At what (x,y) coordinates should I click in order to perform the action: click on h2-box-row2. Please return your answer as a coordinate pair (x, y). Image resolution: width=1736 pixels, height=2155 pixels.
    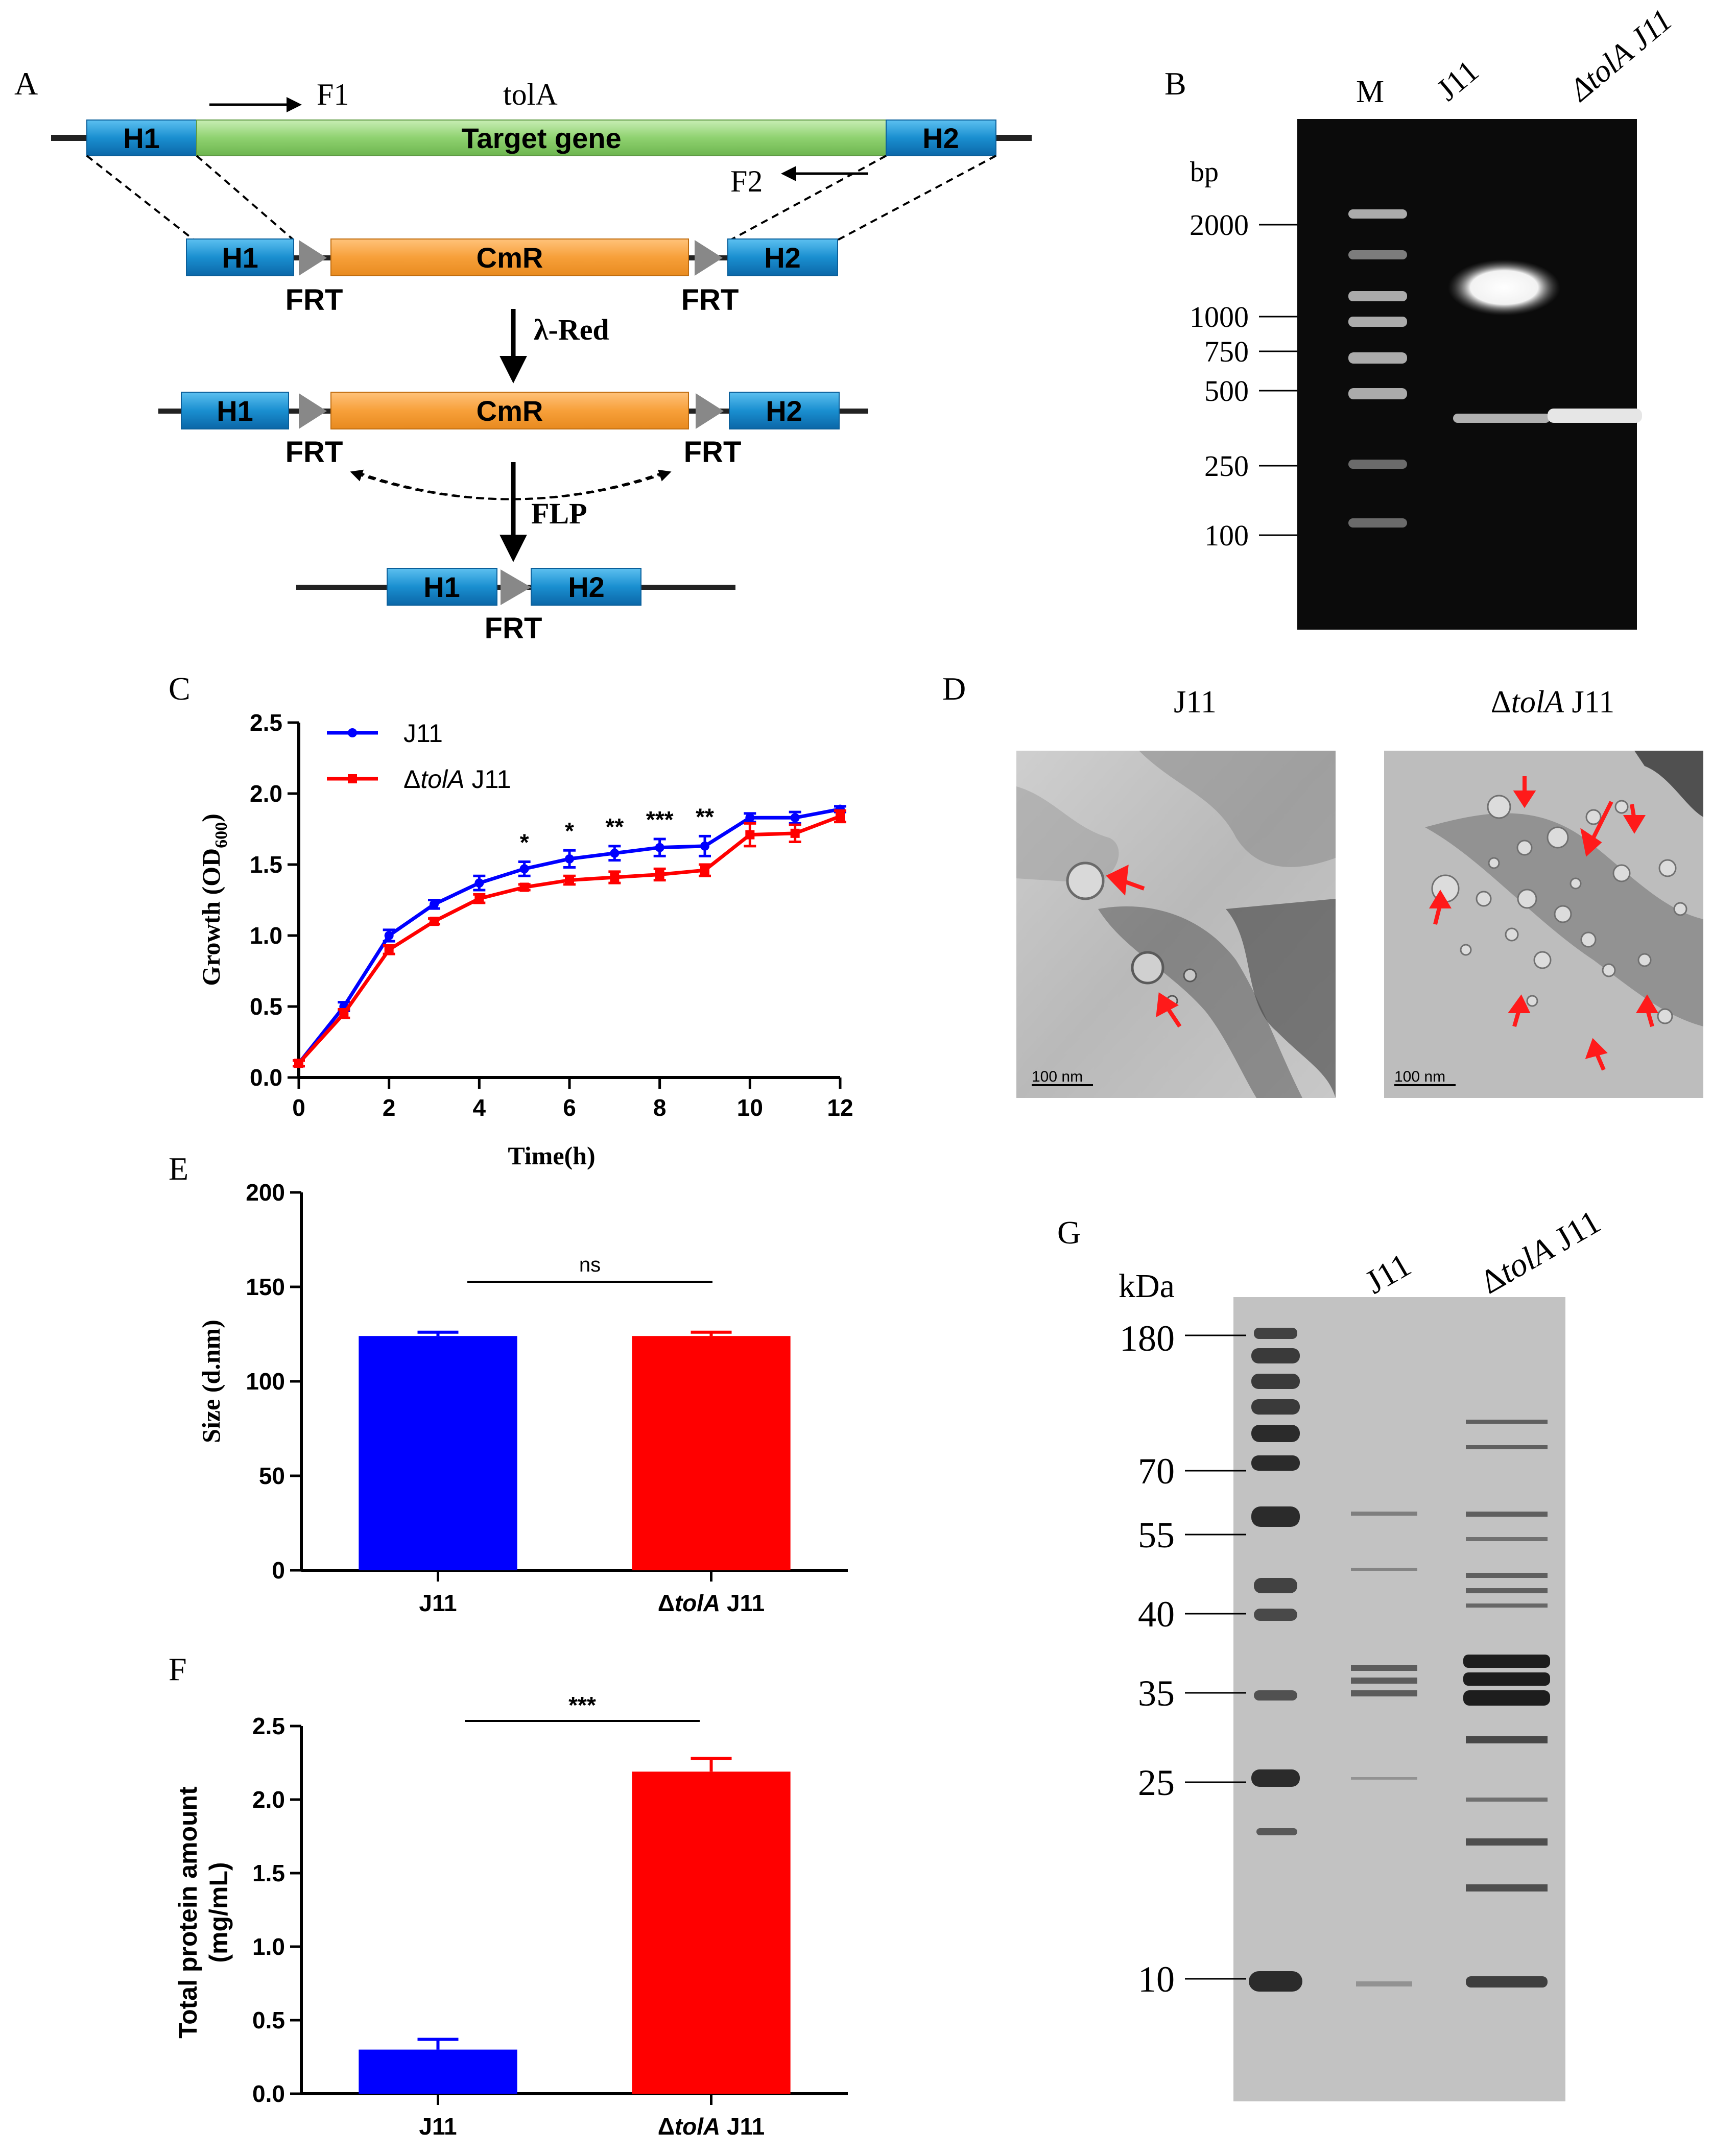
    Looking at the image, I should click on (783, 257).